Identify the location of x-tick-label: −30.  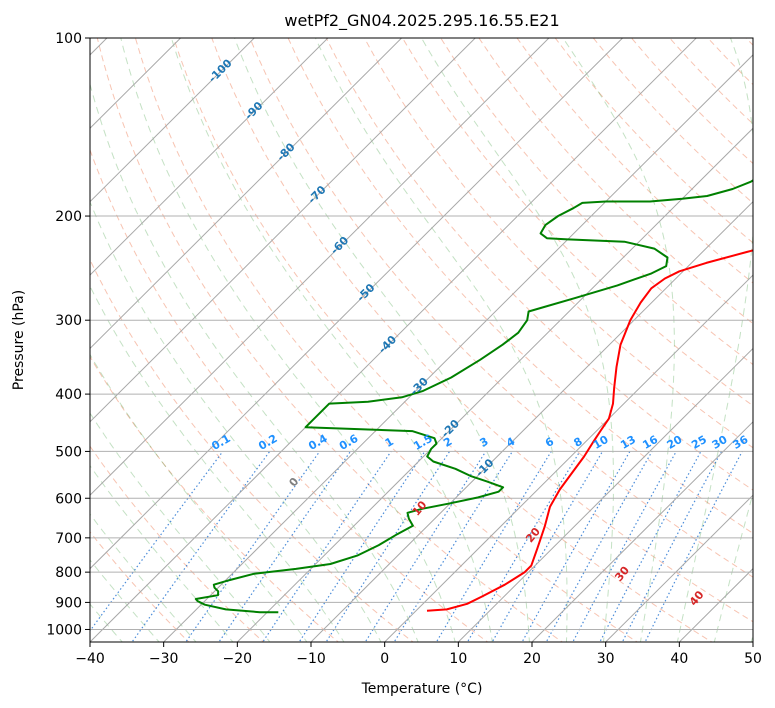
(164, 659).